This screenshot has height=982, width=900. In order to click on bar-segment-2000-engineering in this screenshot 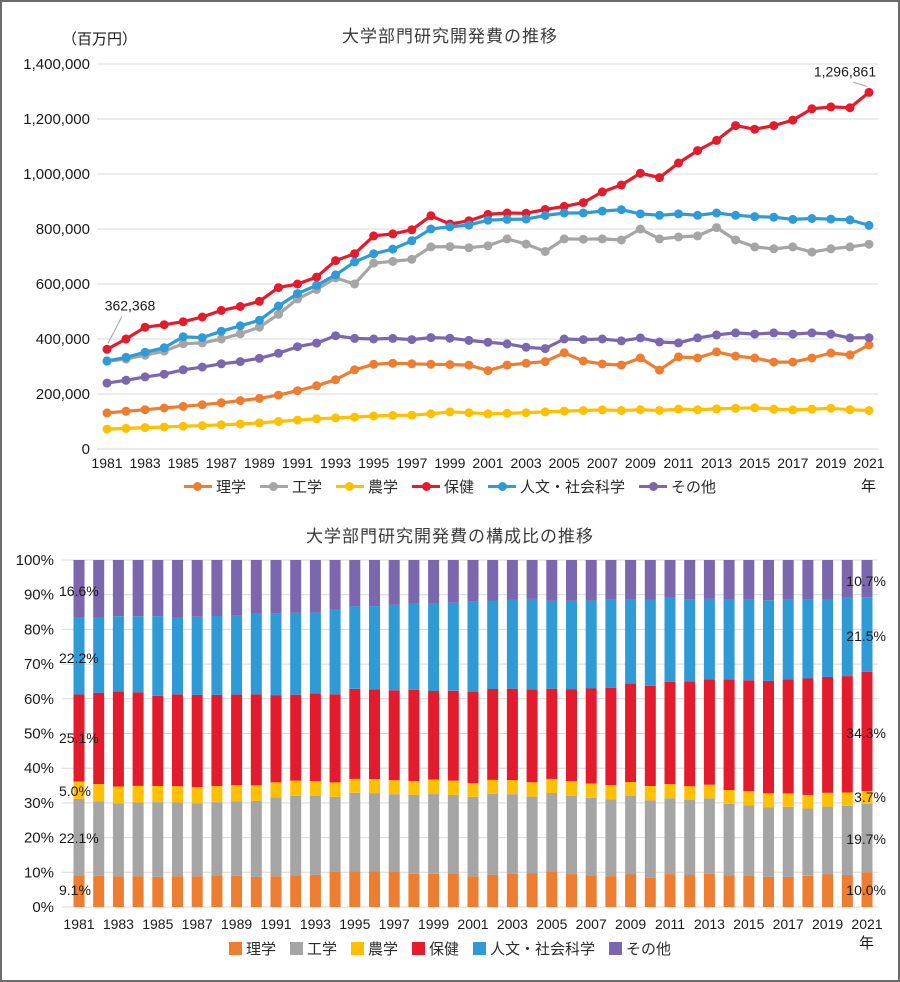, I will do `click(453, 834)`.